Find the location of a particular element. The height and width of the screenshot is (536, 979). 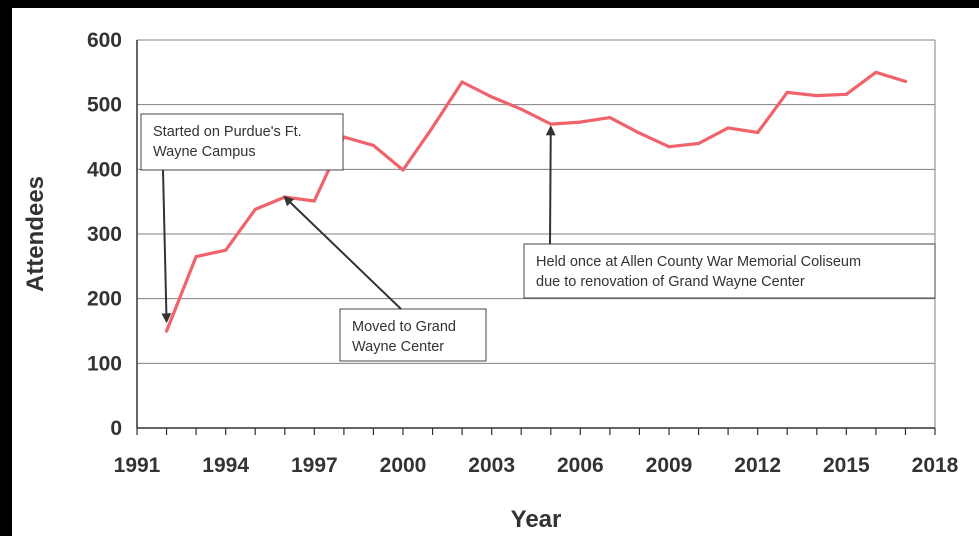

y-tick-label: 300 is located at coordinates (104, 234).